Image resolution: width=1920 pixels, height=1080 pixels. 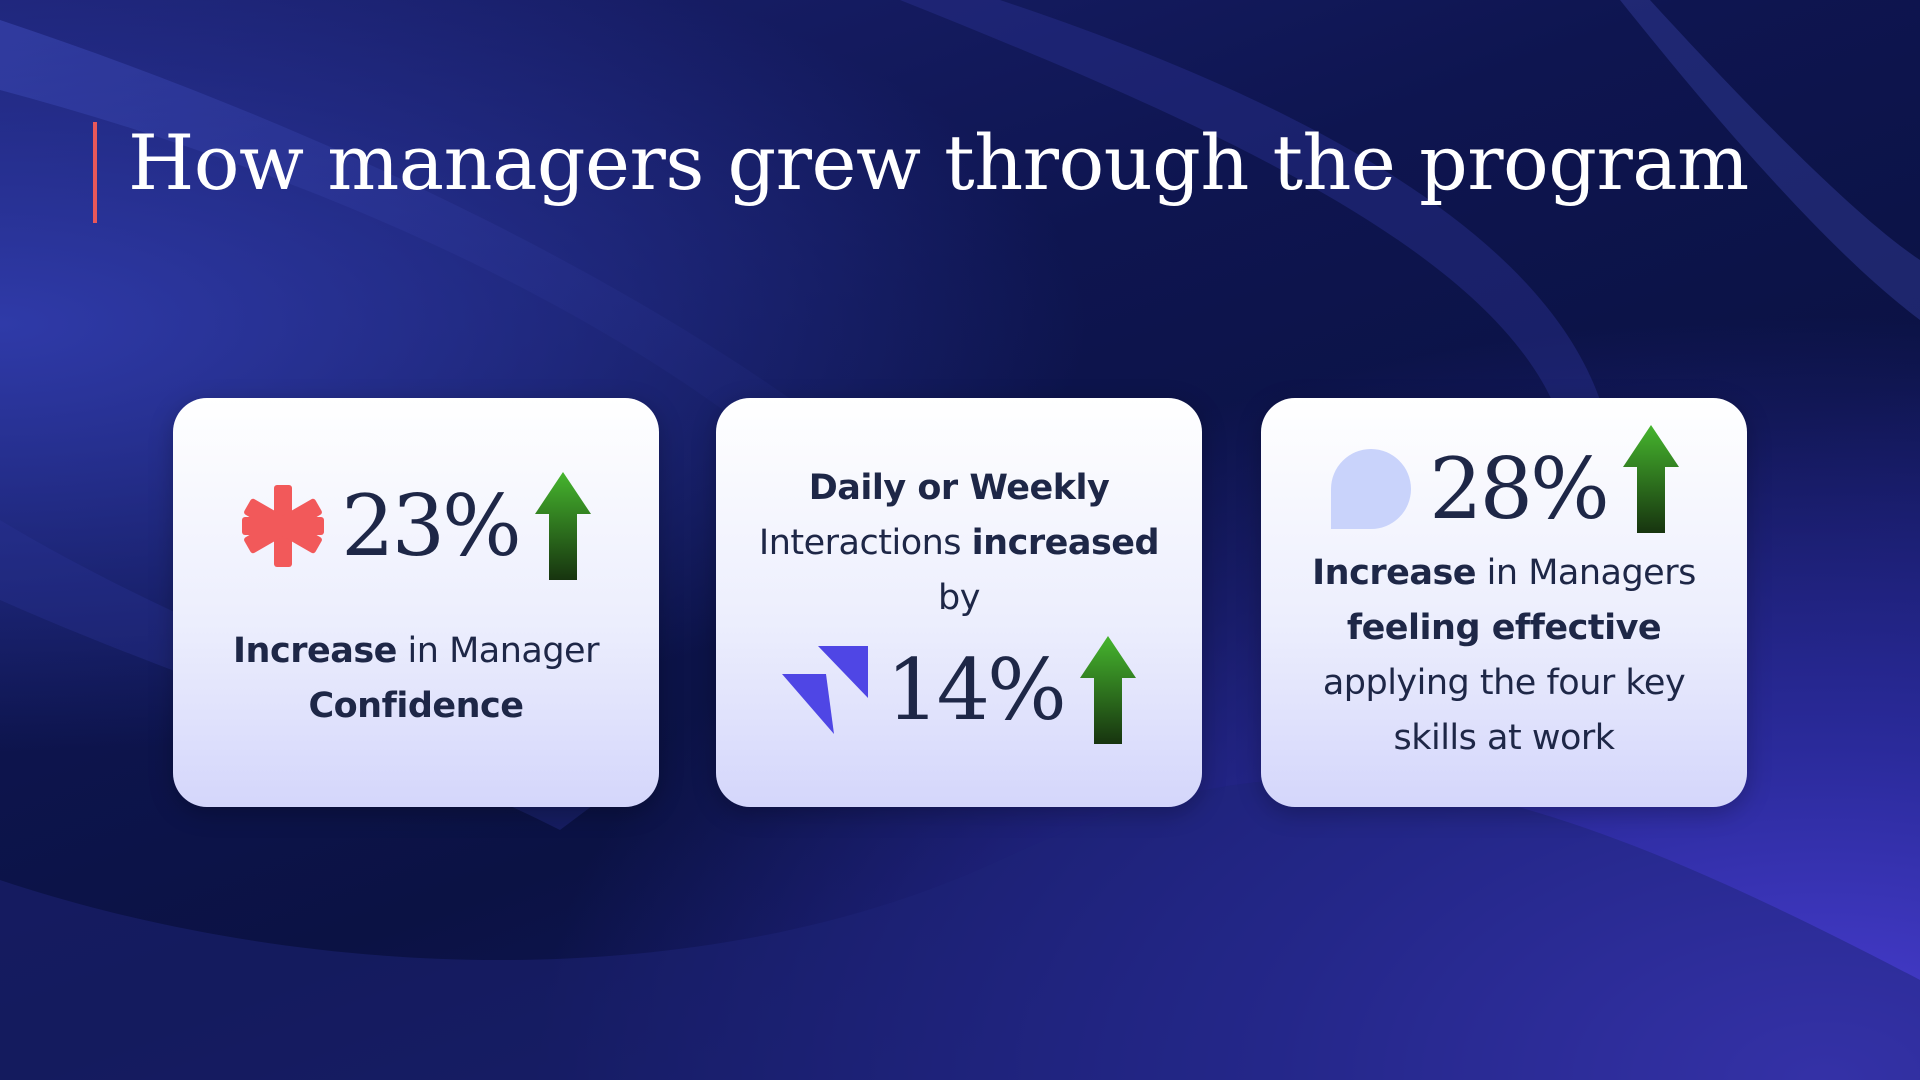 I want to click on card-text: Daily or Weekly, so click(x=959, y=488).